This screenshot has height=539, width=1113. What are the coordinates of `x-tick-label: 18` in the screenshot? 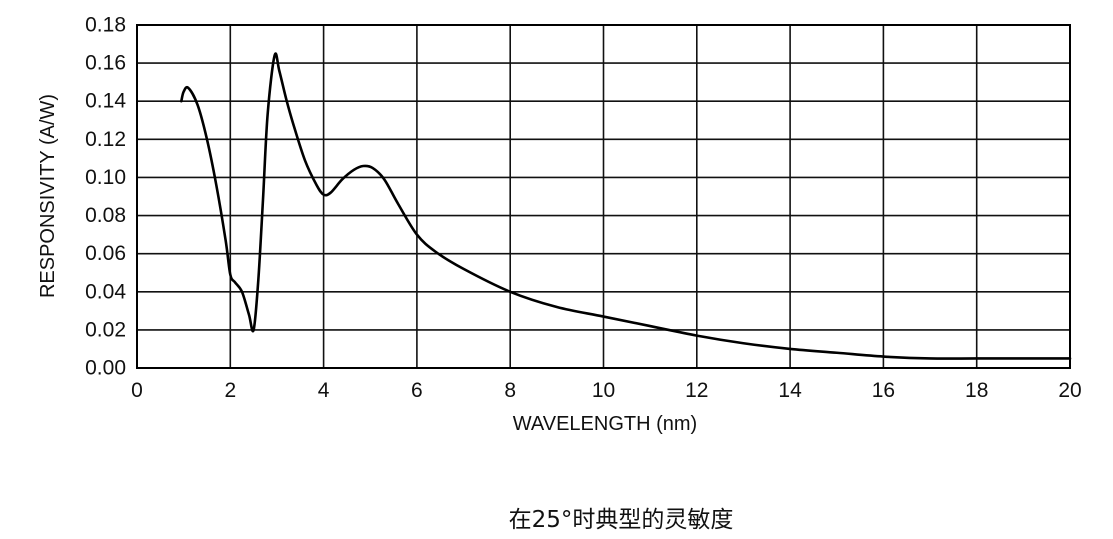 It's located at (976, 390).